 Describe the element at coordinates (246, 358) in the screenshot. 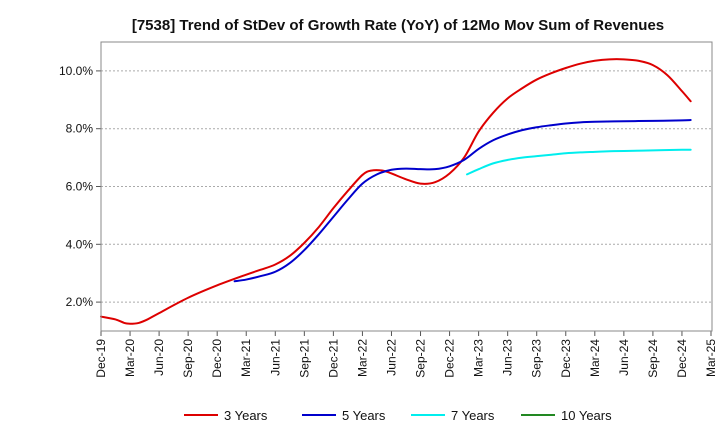

I see `x-tick-label: Mar-21` at that location.